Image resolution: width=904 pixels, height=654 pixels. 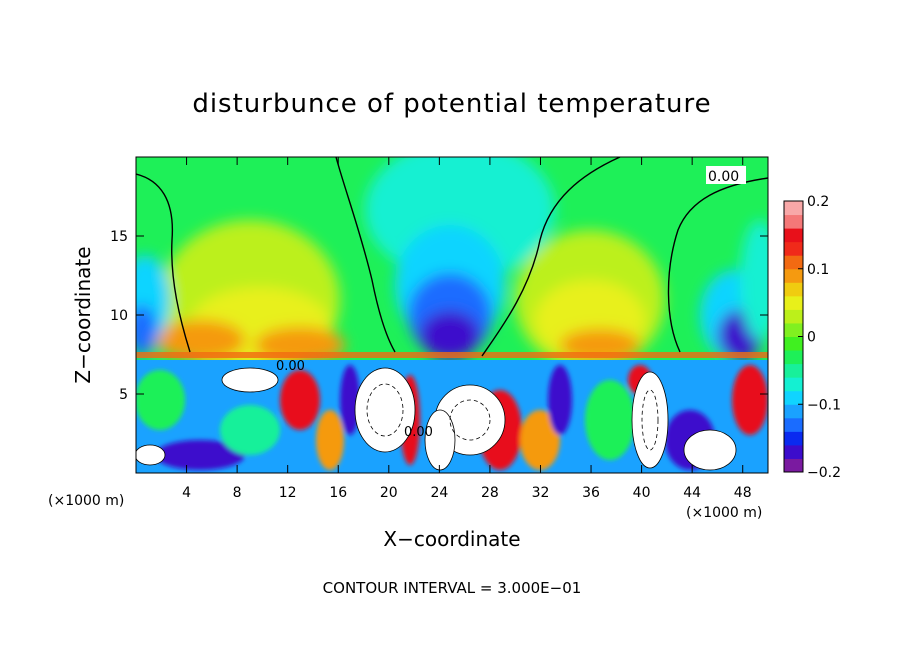 What do you see at coordinates (591, 493) in the screenshot?
I see `x-tick-label: 36` at bounding box center [591, 493].